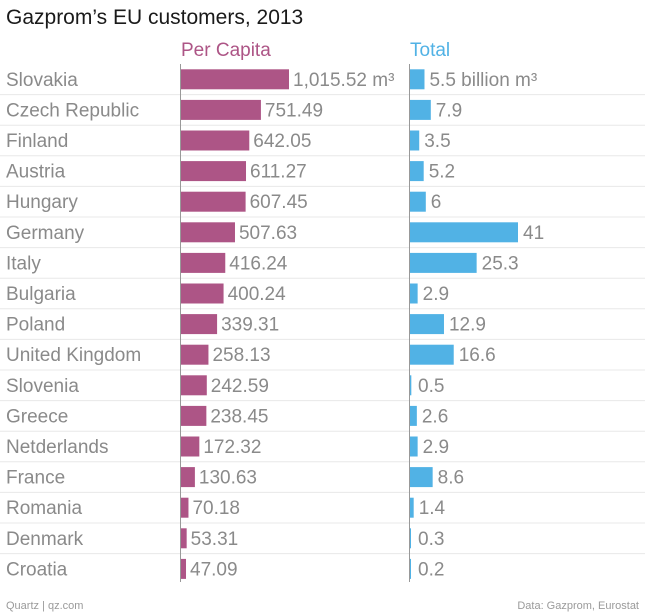 This screenshot has width=645, height=616. What do you see at coordinates (240, 386) in the screenshot?
I see `value-label-per-capita: 242.59` at bounding box center [240, 386].